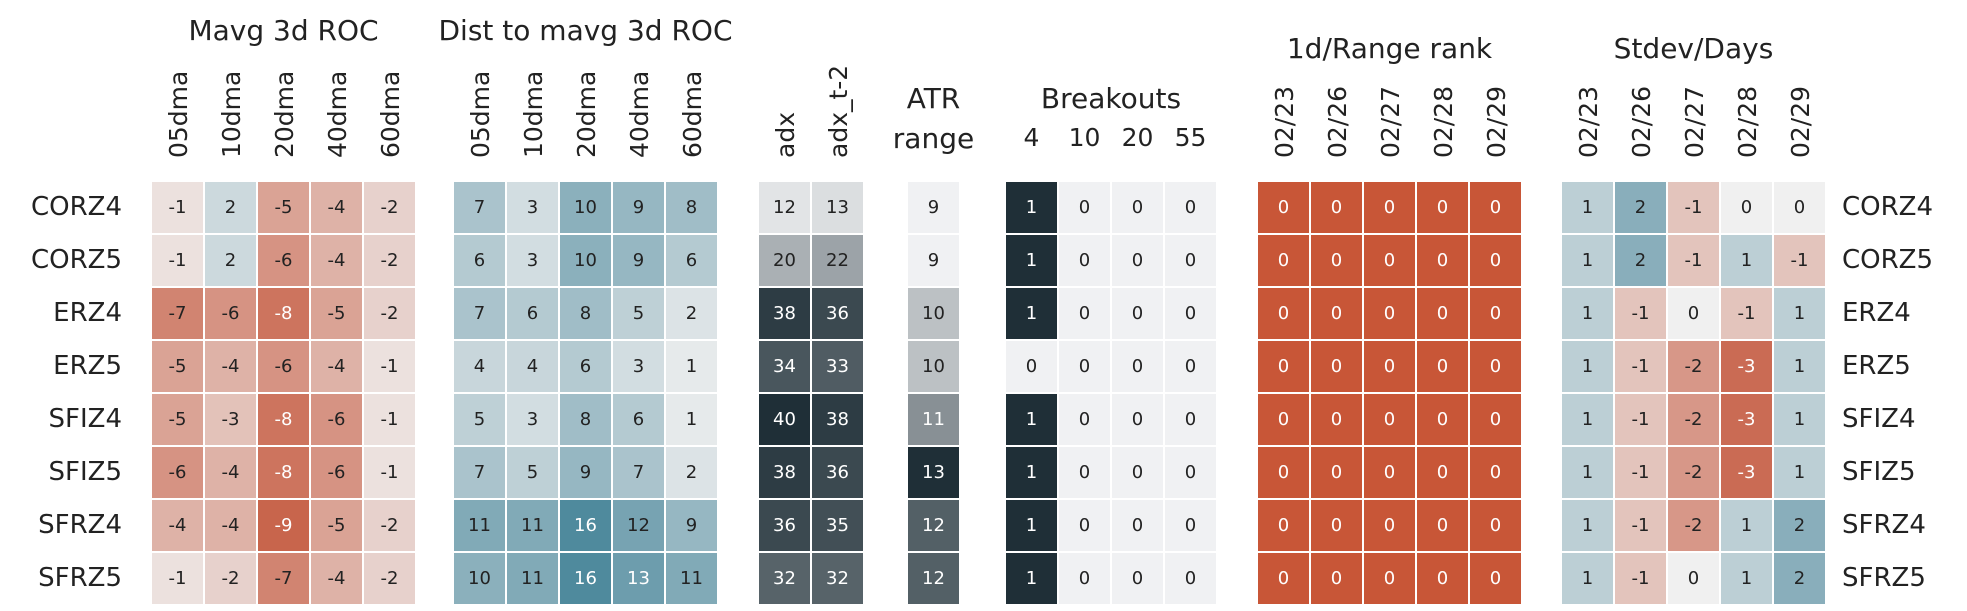 This screenshot has height=611, width=1967. What do you see at coordinates (638, 525) in the screenshot?
I see `heatmap-cell: 12` at bounding box center [638, 525].